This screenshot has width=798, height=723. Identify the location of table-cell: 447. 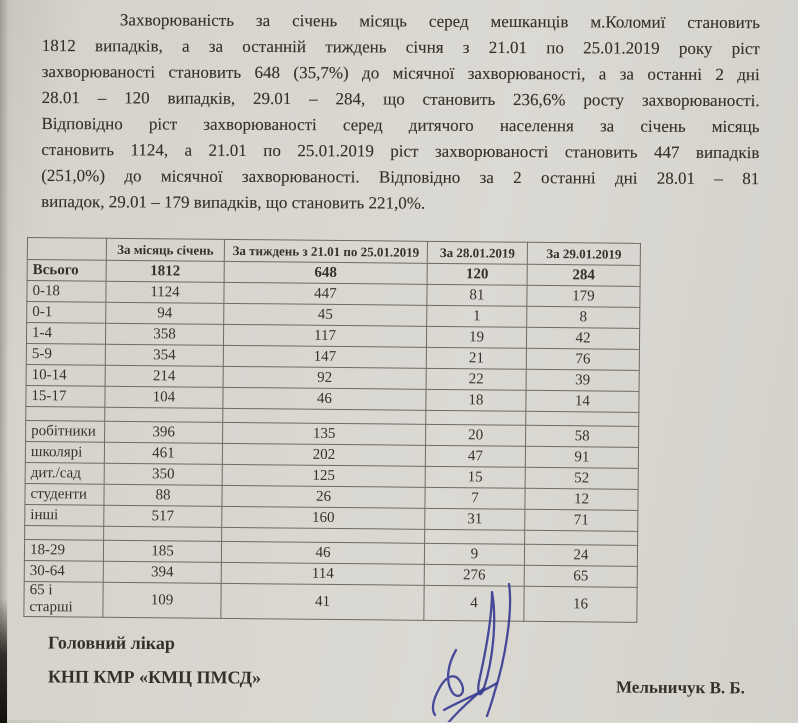
(325, 294).